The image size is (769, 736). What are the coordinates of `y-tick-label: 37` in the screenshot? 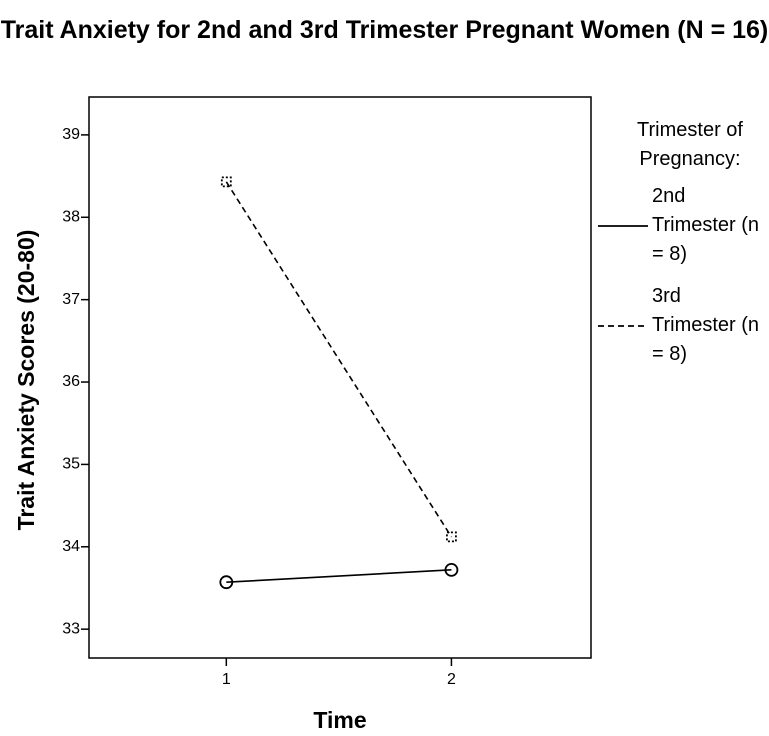 It's located at (71, 299).